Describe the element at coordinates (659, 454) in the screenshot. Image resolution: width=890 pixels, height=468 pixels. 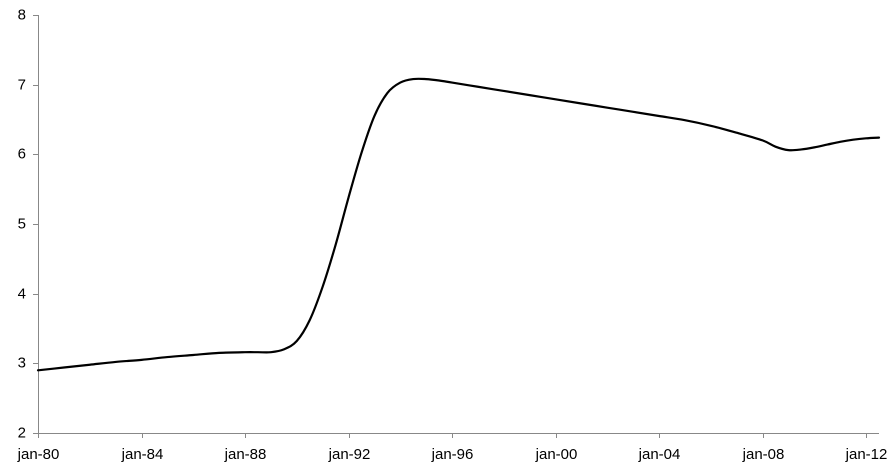
I see `x-tick-label: jan-04` at that location.